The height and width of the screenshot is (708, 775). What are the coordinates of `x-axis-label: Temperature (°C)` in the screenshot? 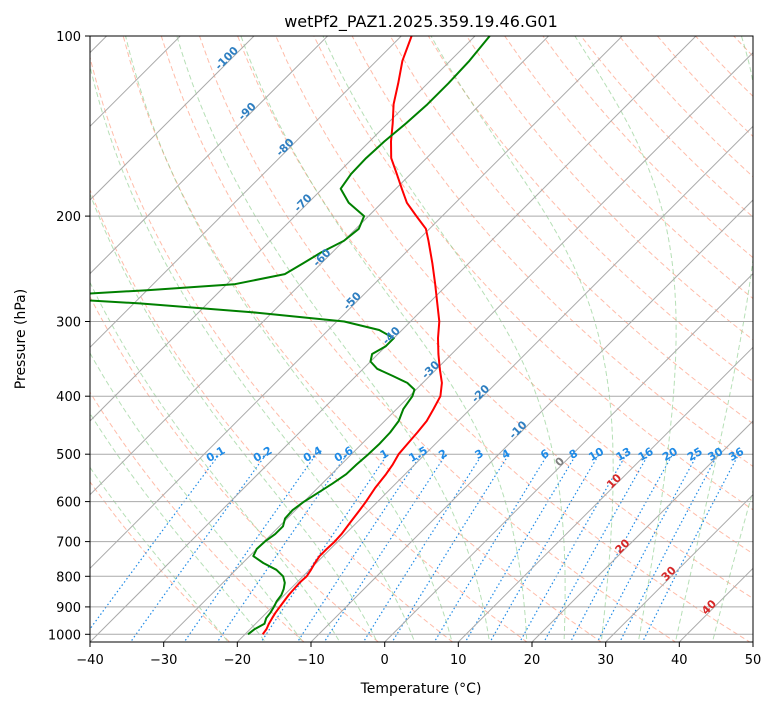 It's located at (421, 689).